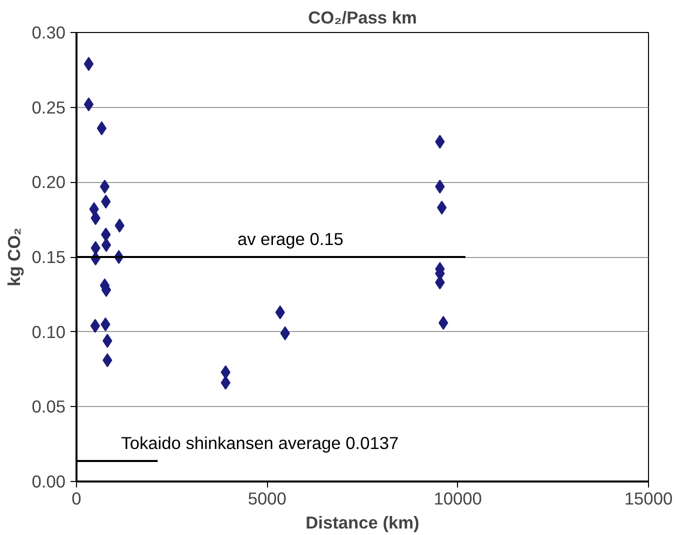 The width and height of the screenshot is (676, 535). I want to click on chart-title: CO₂/Pass km, so click(362, 18).